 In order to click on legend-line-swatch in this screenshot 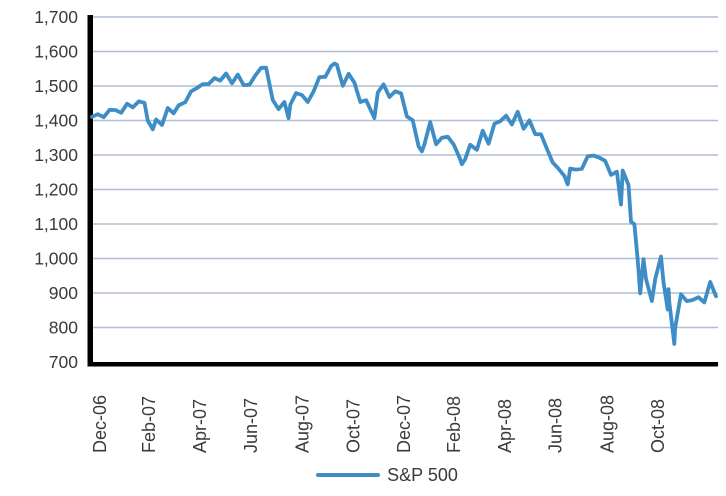, I will do `click(348, 475)`.